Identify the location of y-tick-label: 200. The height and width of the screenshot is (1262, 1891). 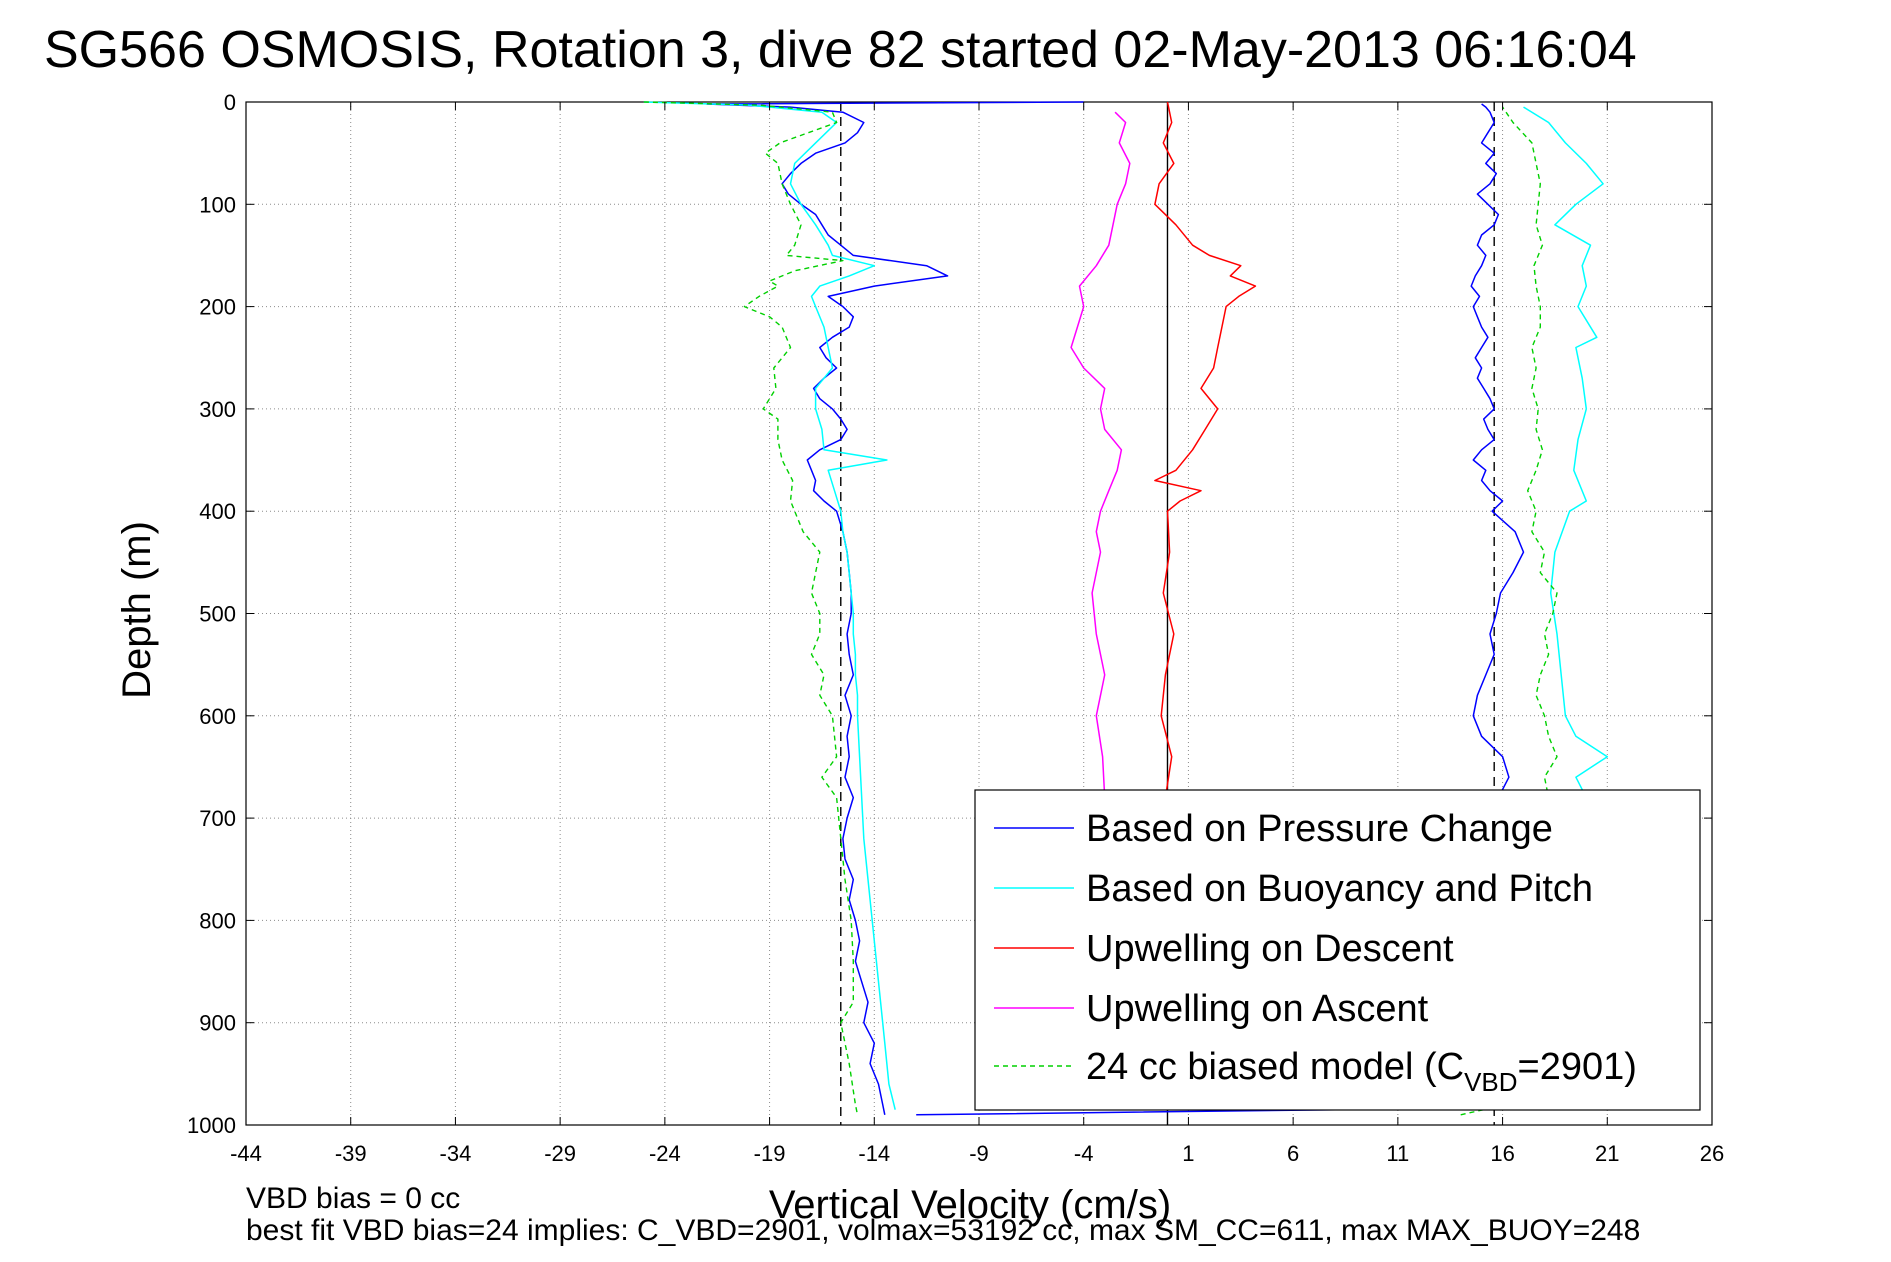
(217, 307).